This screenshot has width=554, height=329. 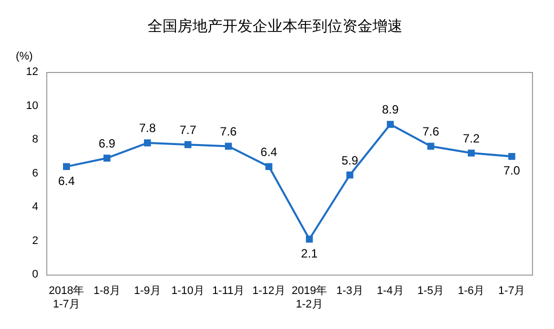 I want to click on x-tick-label: 1-3月, so click(x=350, y=291).